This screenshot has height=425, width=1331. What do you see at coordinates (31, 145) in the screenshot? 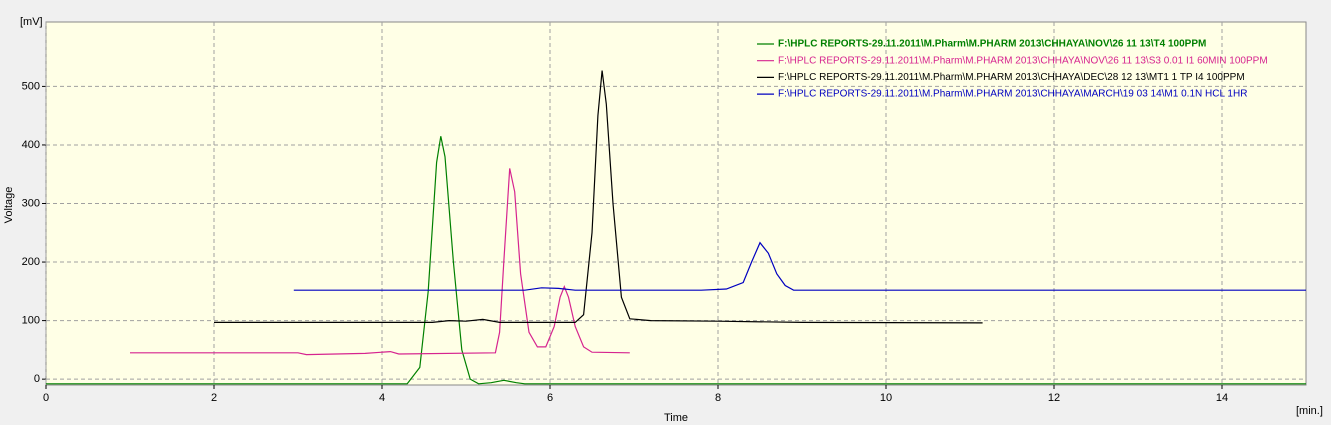
I see `y-tick-label: 400` at bounding box center [31, 145].